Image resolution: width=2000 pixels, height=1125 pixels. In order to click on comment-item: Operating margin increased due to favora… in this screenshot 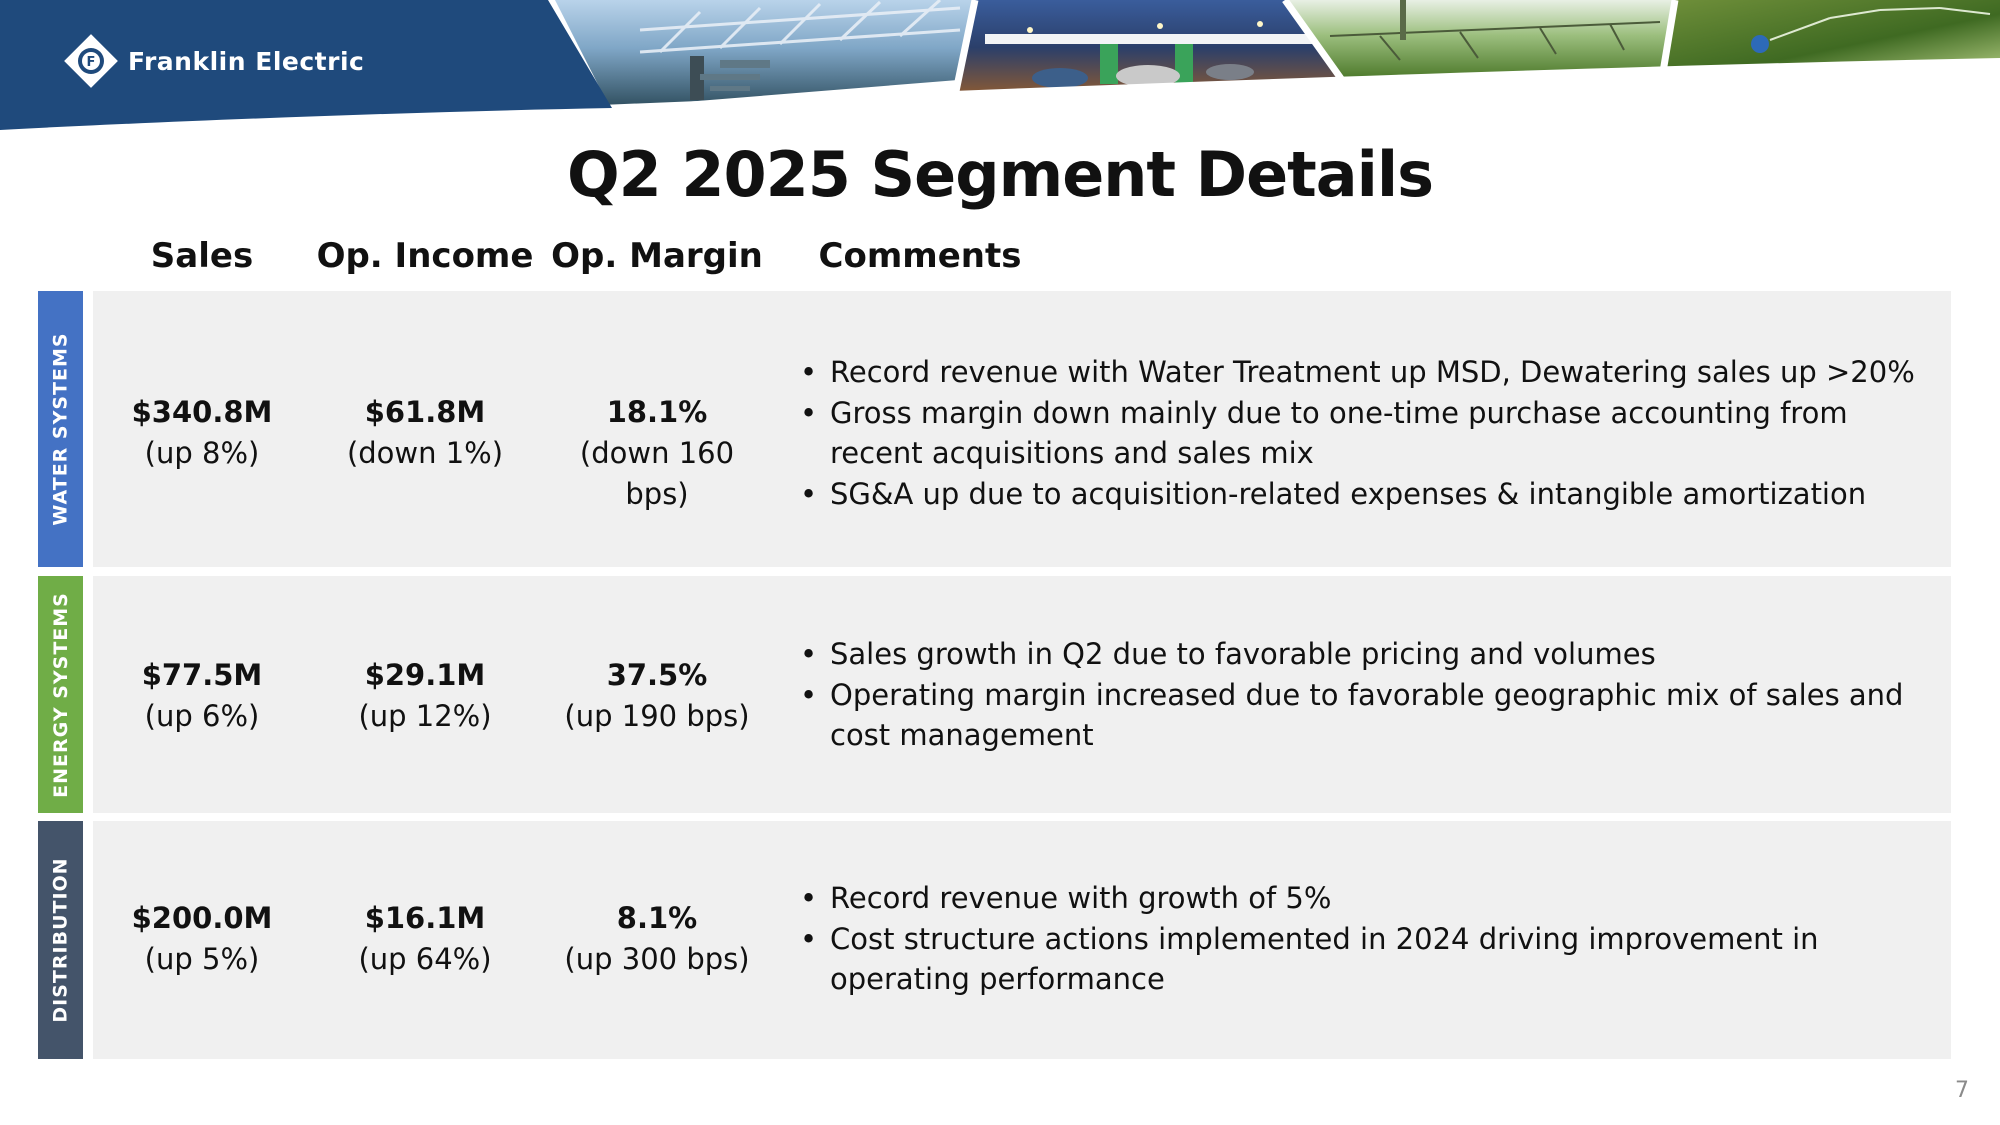, I will do `click(1370, 715)`.